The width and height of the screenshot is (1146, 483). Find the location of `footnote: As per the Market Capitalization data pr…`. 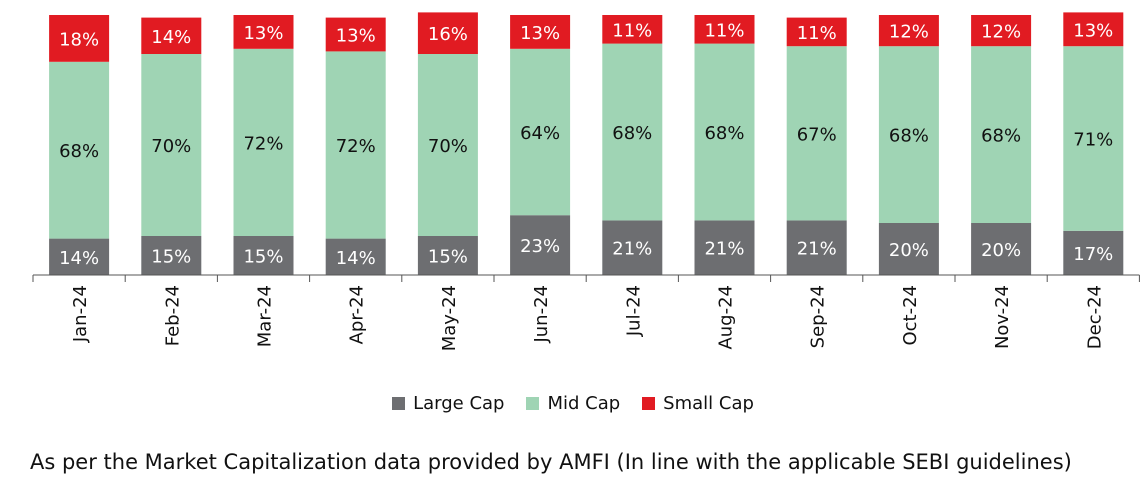

footnote: As per the Market Capitalization data pr… is located at coordinates (551, 462).